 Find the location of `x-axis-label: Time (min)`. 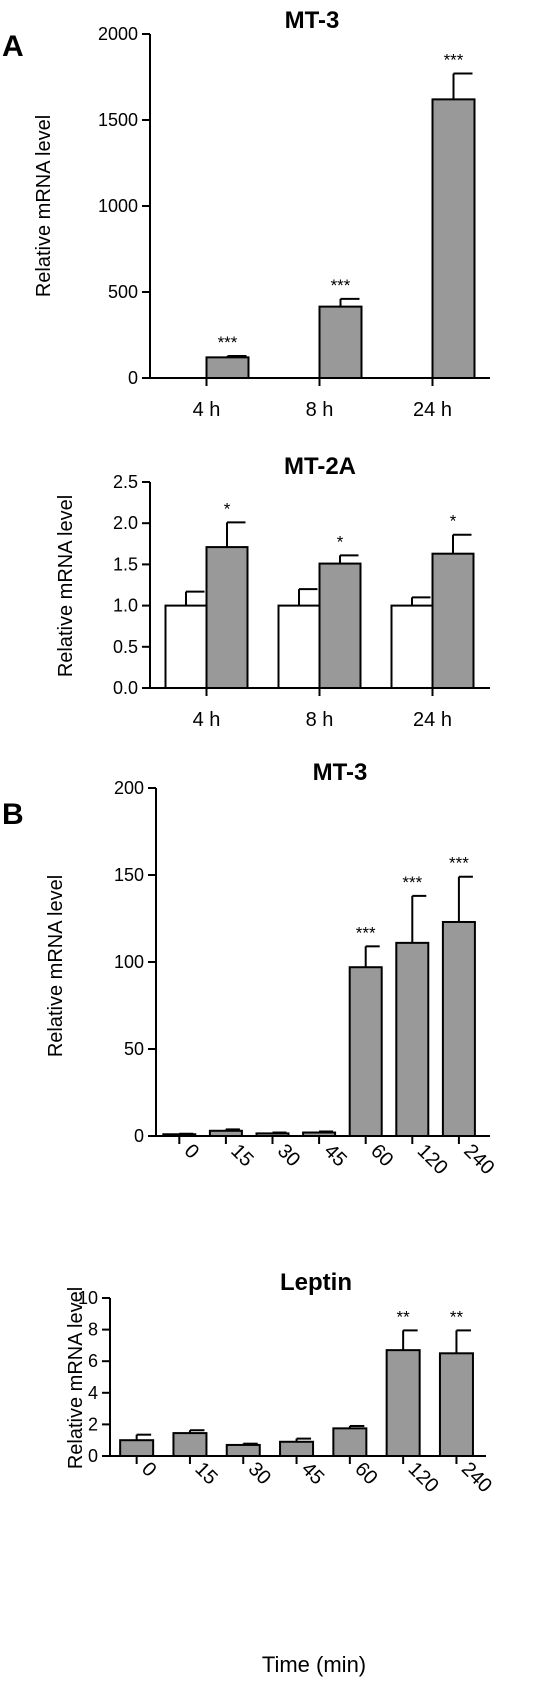

x-axis-label: Time (min) is located at coordinates (314, 1664).